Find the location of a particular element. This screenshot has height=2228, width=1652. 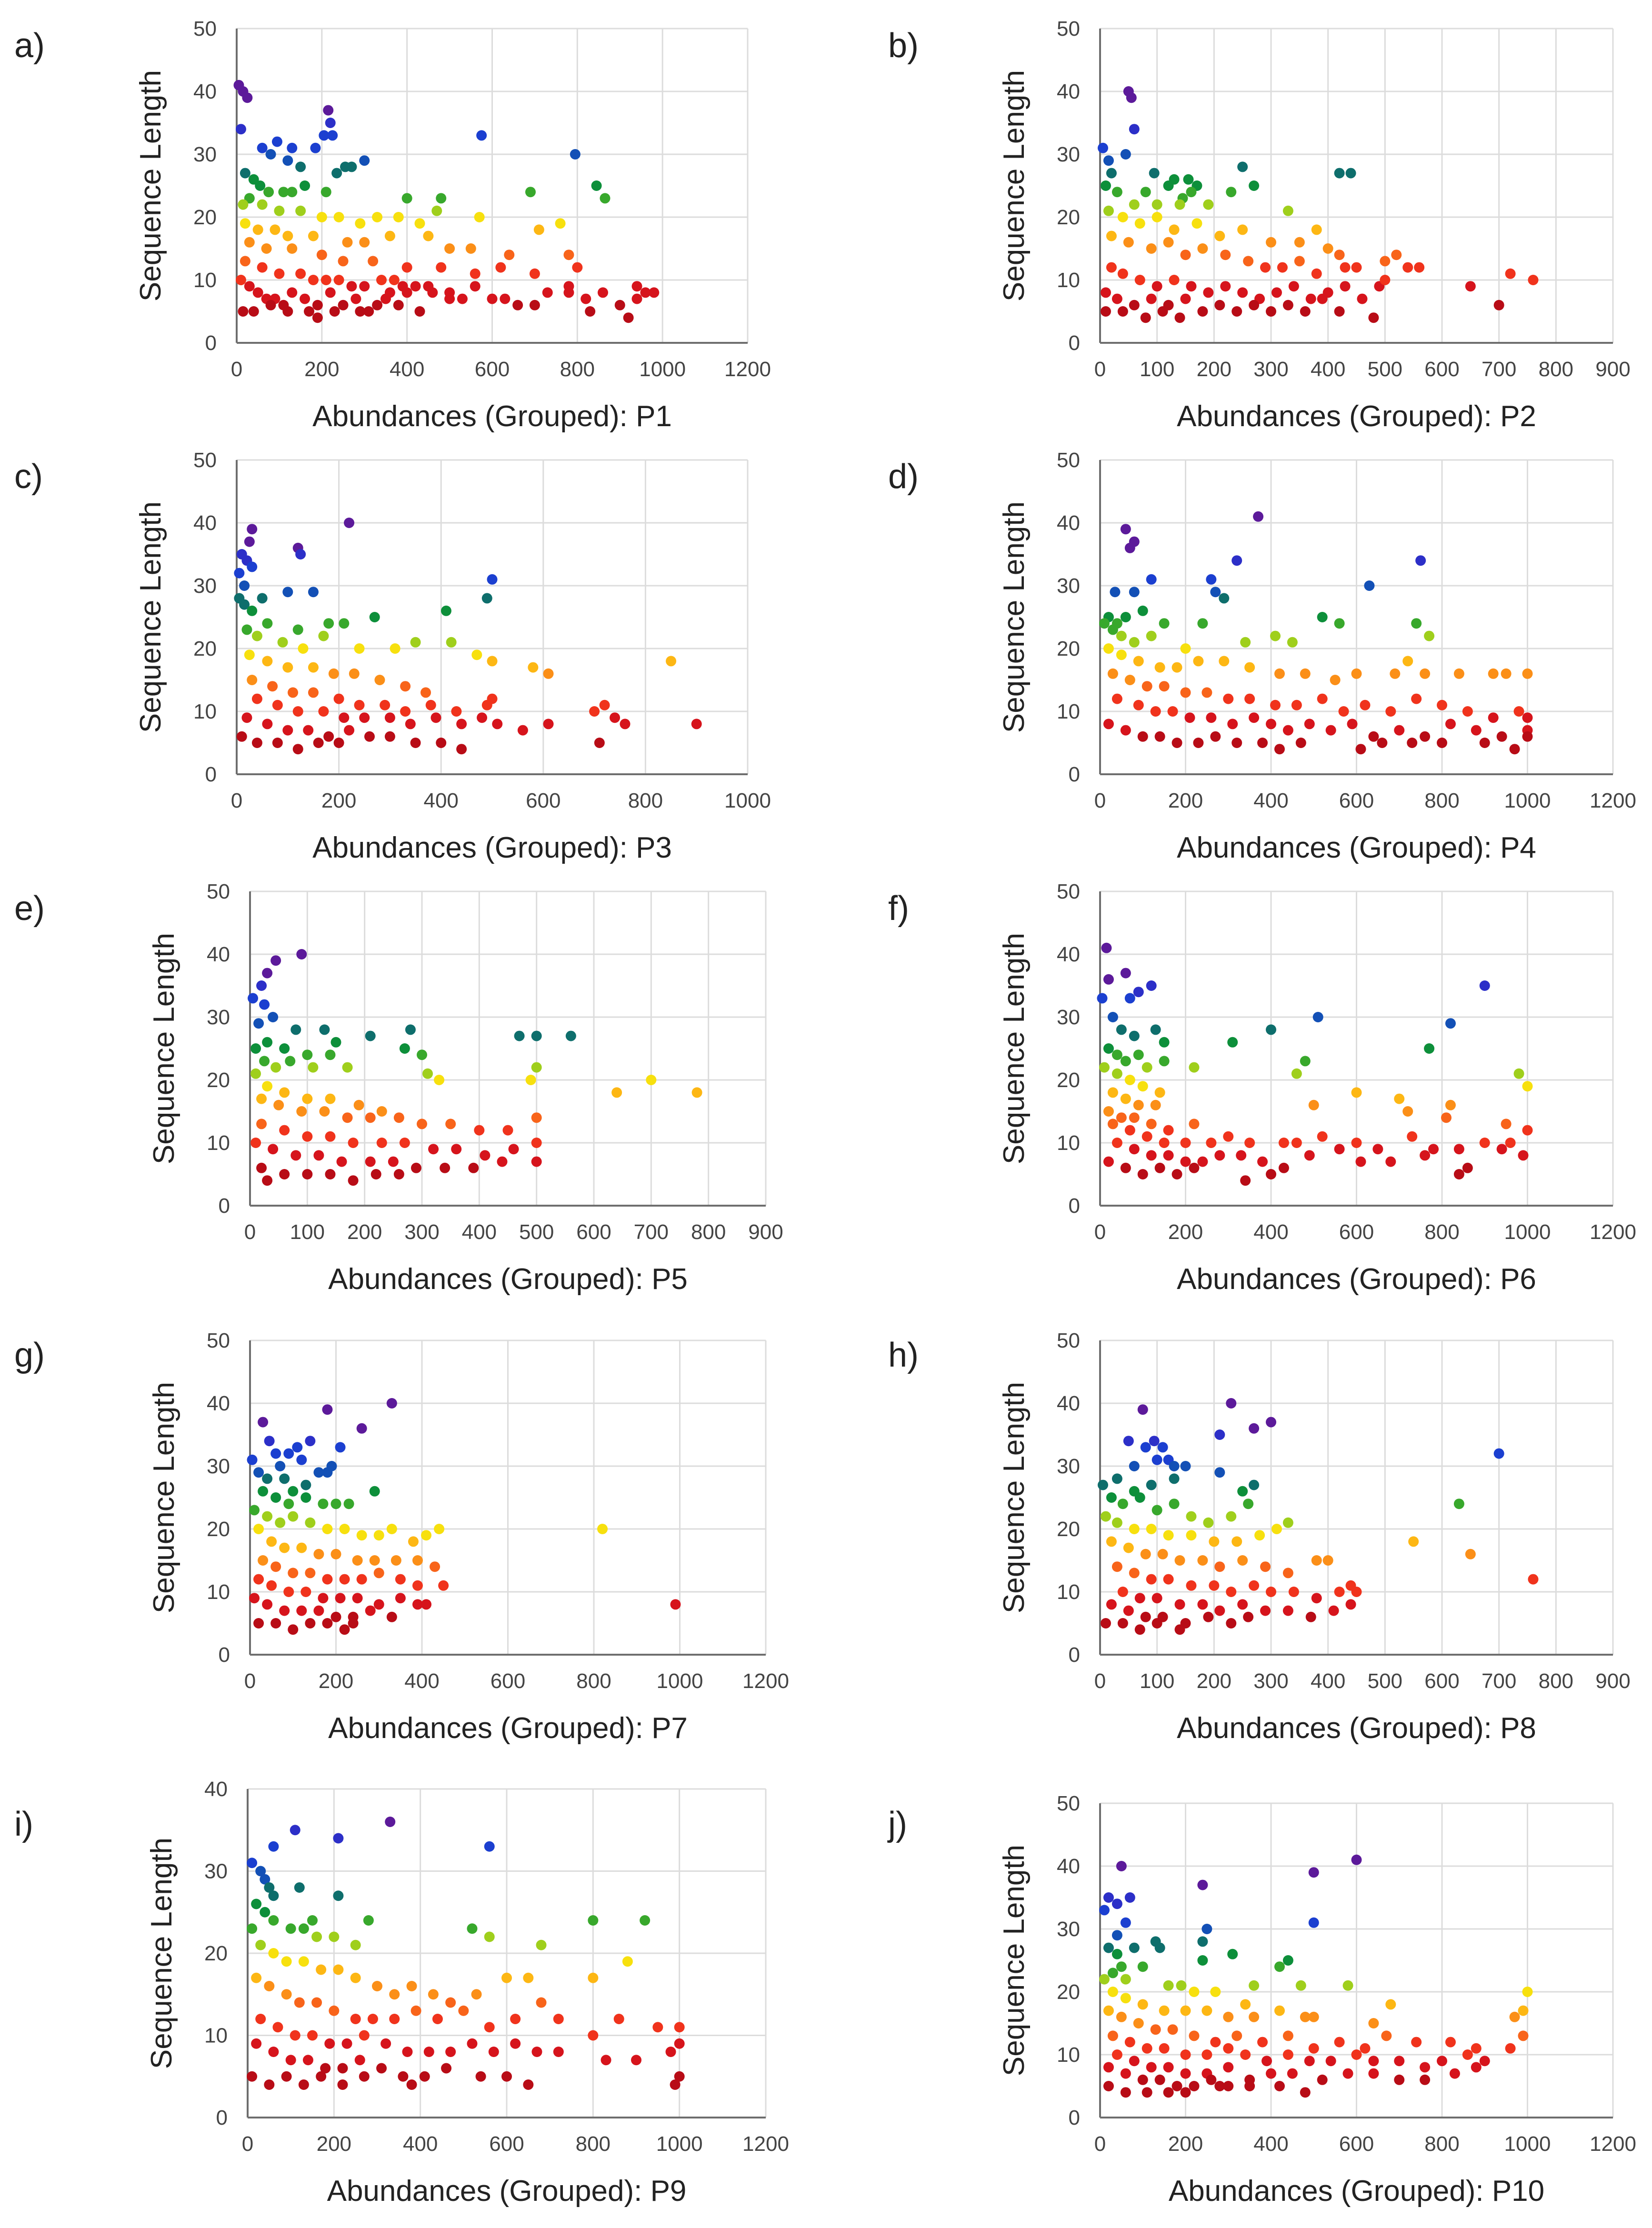

x-tick-label: 800 is located at coordinates (1442, 1232).